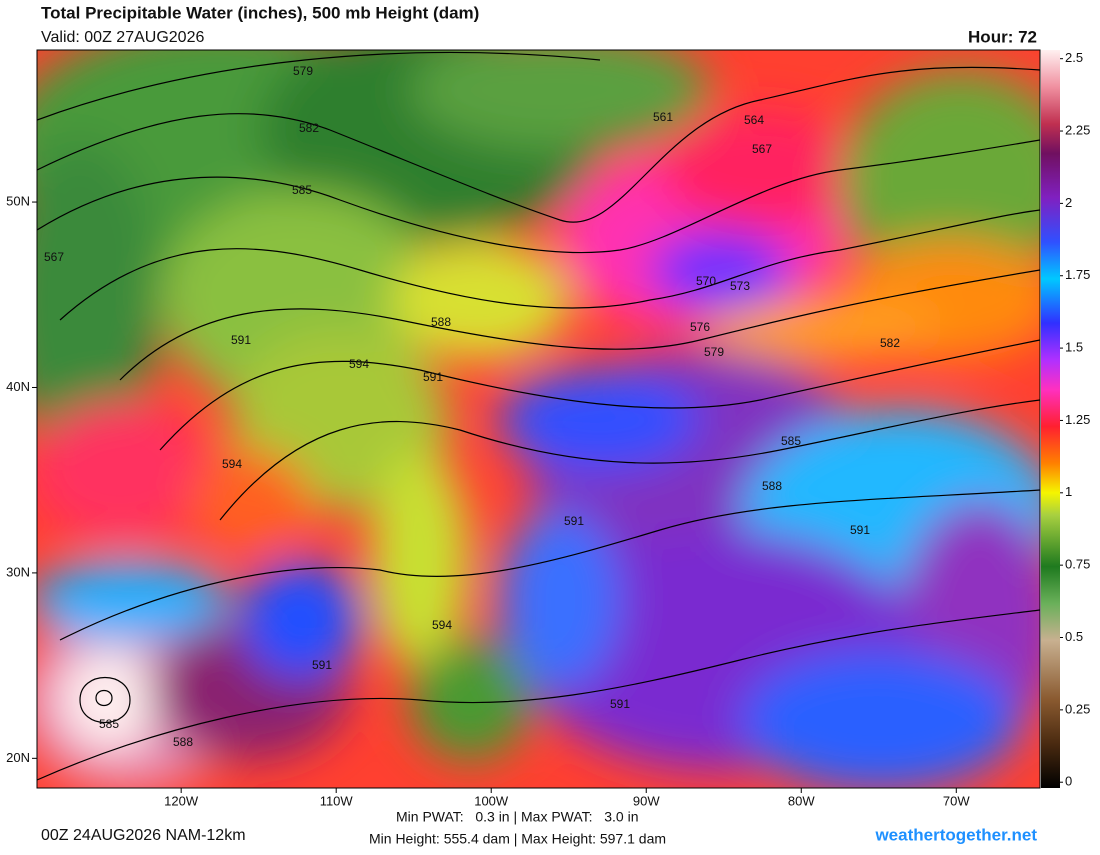 The image size is (1100, 855). I want to click on colorbar-tick-label: 0.75, so click(1077, 564).